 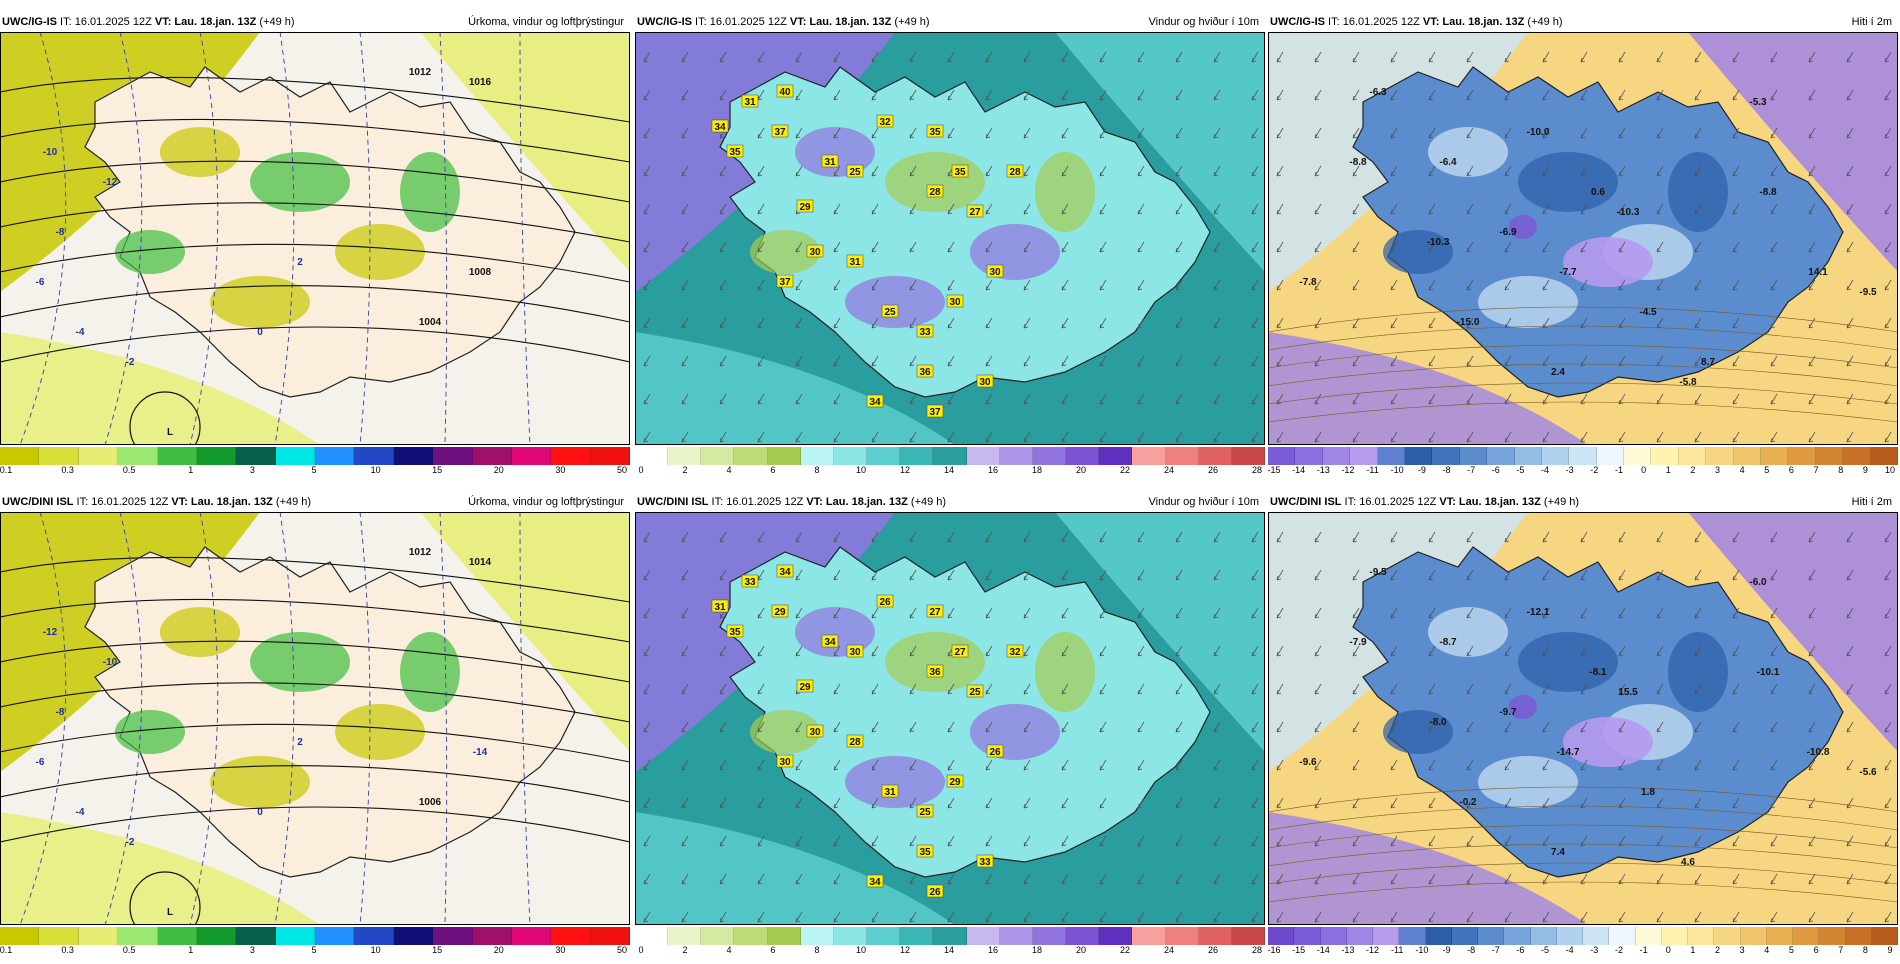 What do you see at coordinates (925, 332) in the screenshot?
I see `gust-label: 33` at bounding box center [925, 332].